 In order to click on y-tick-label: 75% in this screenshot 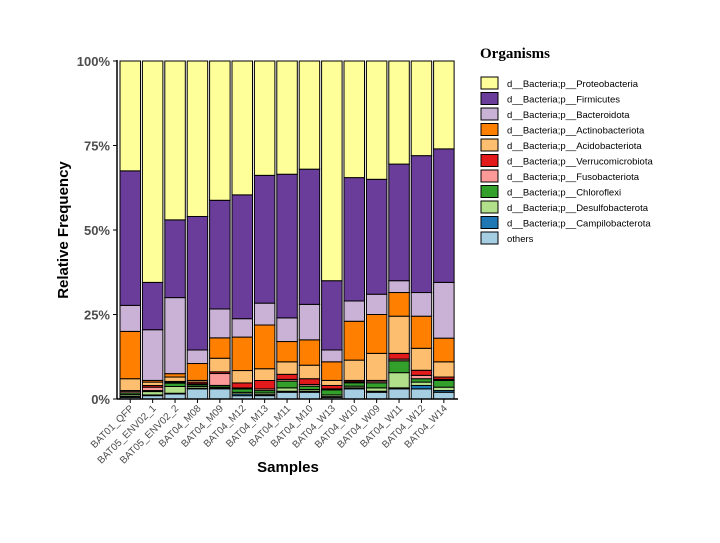, I will do `click(97, 146)`.